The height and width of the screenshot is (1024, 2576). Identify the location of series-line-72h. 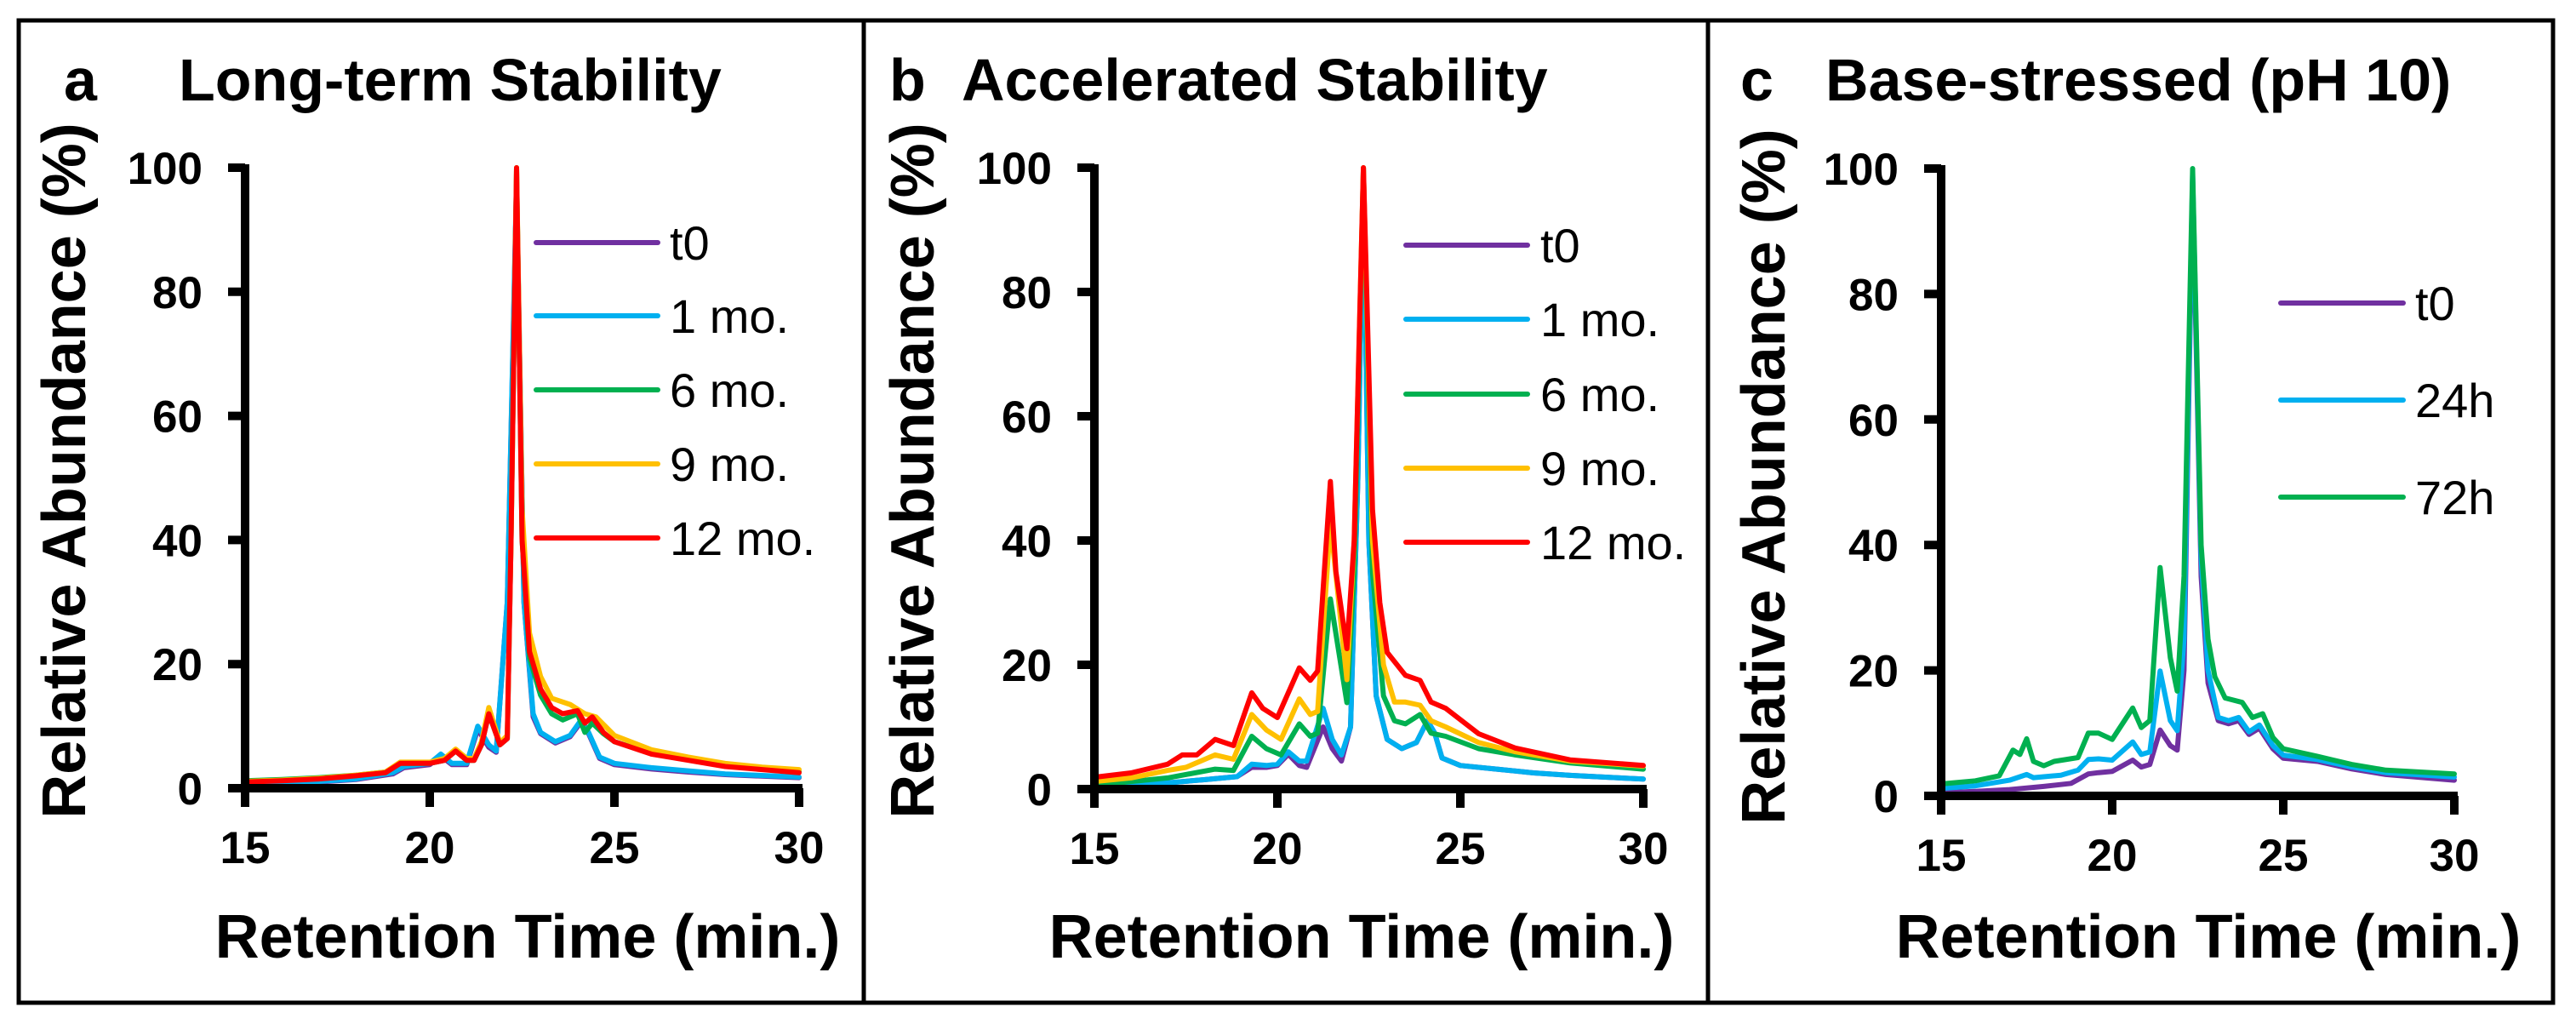
(2198, 476).